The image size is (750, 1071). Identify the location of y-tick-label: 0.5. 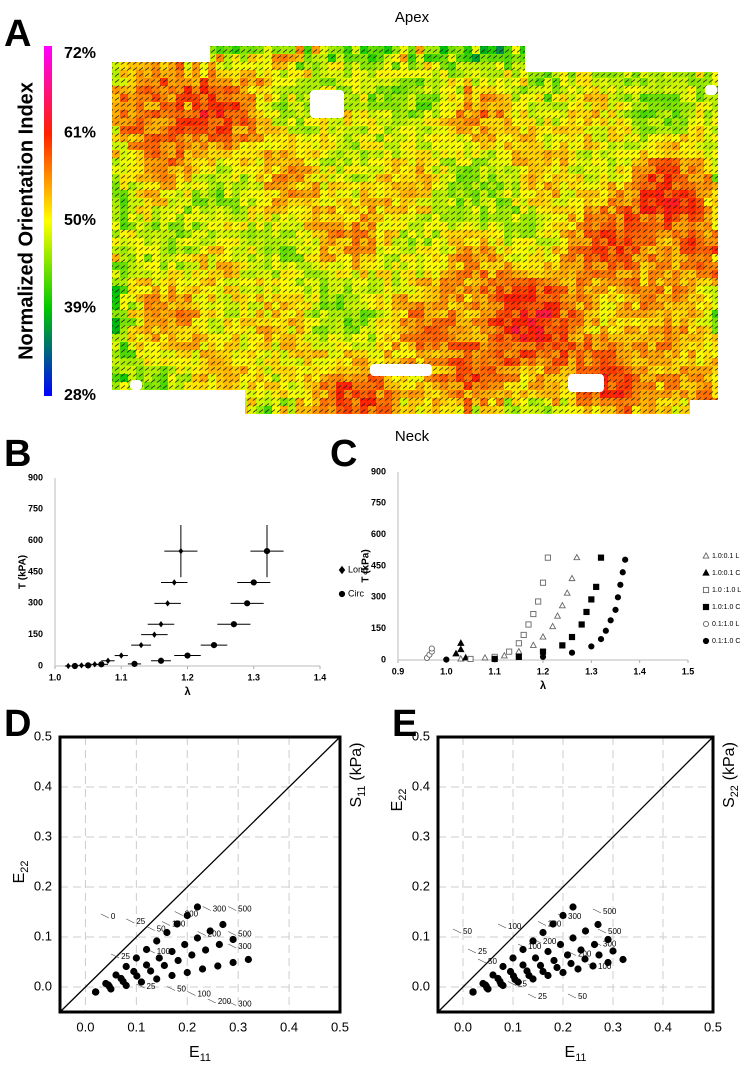
(43, 735).